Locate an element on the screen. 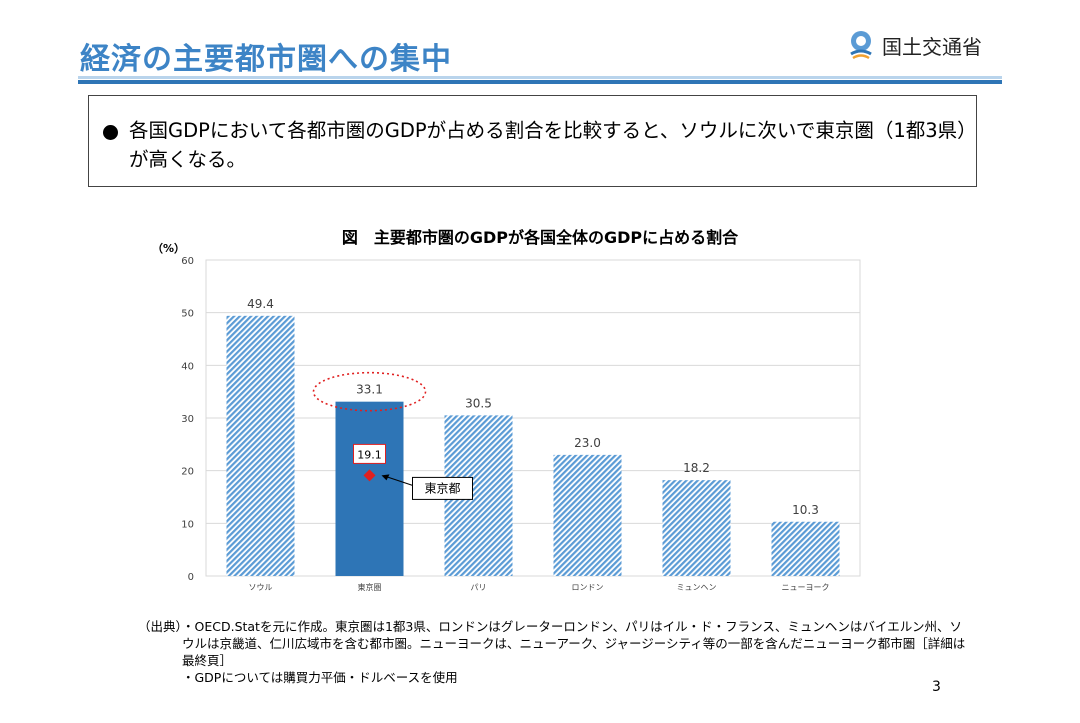  bar-value-label: 33.1 is located at coordinates (369, 390).